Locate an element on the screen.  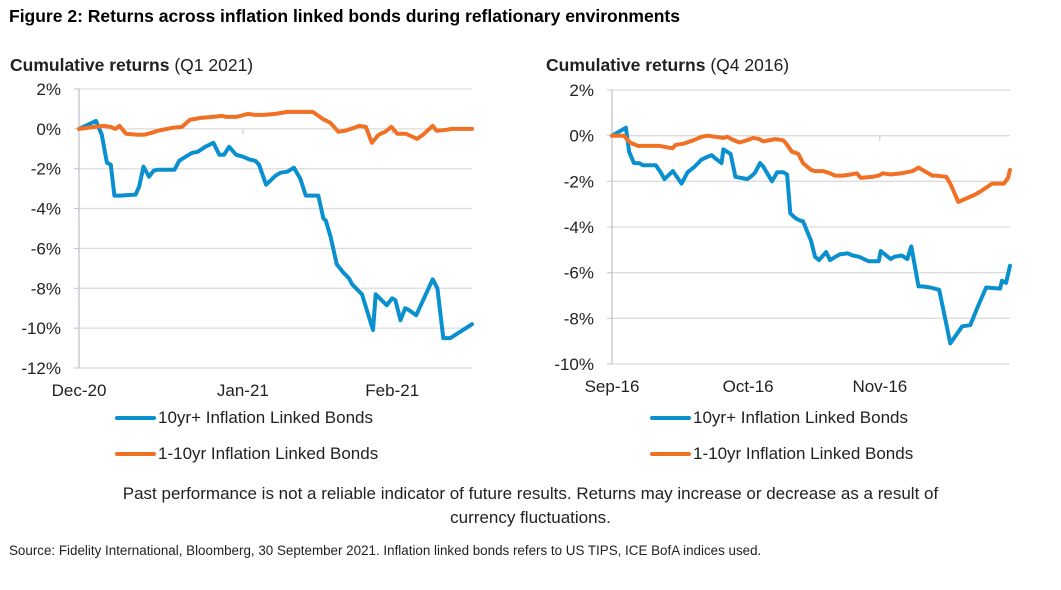
x-tick-label: Nov-16 is located at coordinates (879, 386).